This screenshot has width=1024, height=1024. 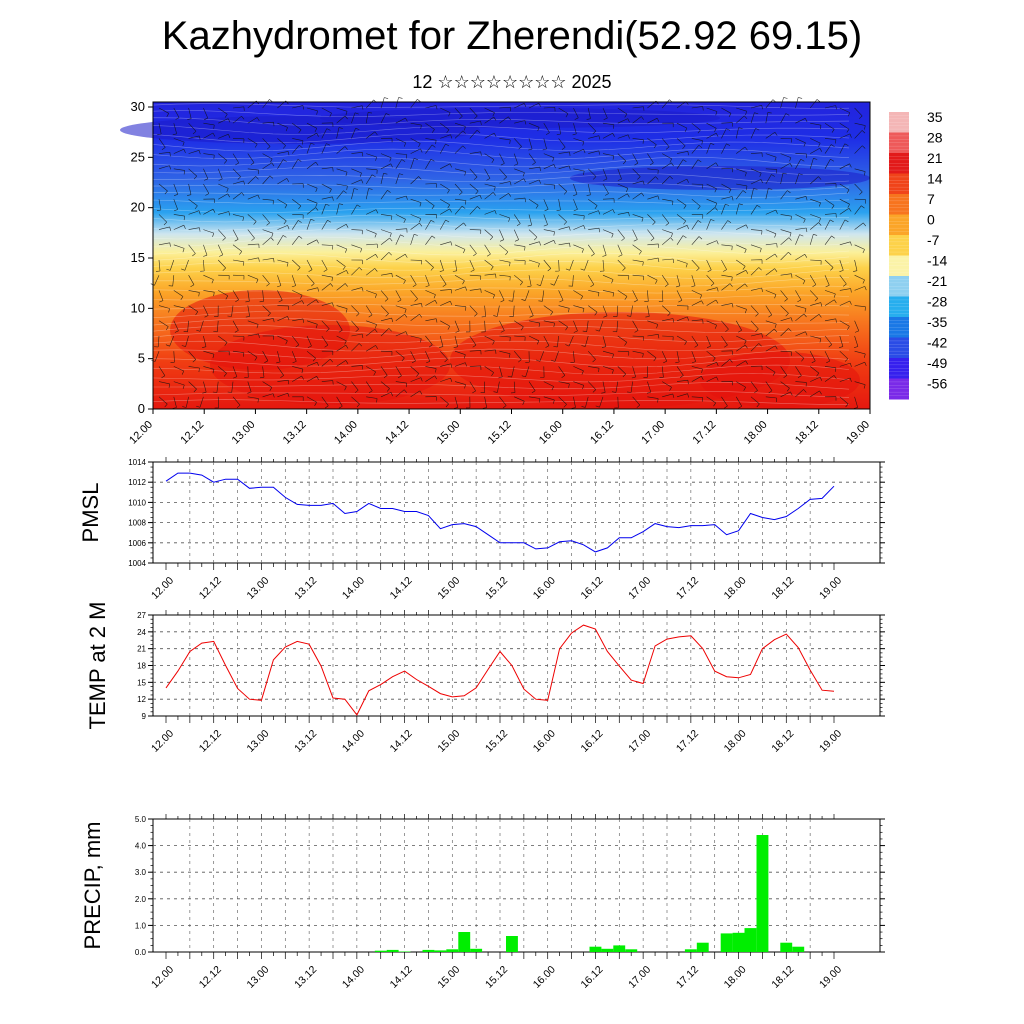 I want to click on colorbar-label: 0, so click(x=931, y=220).